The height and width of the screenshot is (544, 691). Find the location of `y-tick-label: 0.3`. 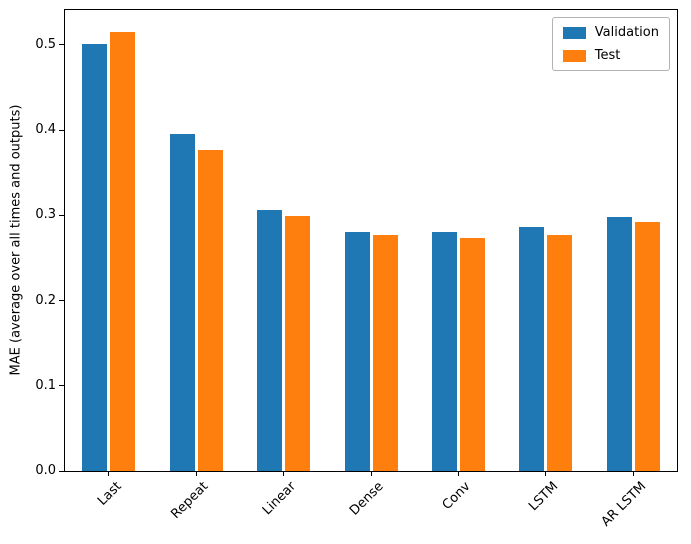

y-tick-label: 0.3 is located at coordinates (45, 215).